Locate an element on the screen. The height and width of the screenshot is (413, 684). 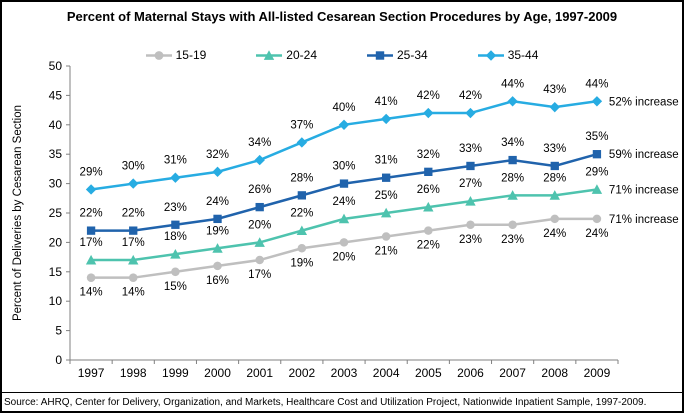
y-tick-label: 10 is located at coordinates (56, 301).